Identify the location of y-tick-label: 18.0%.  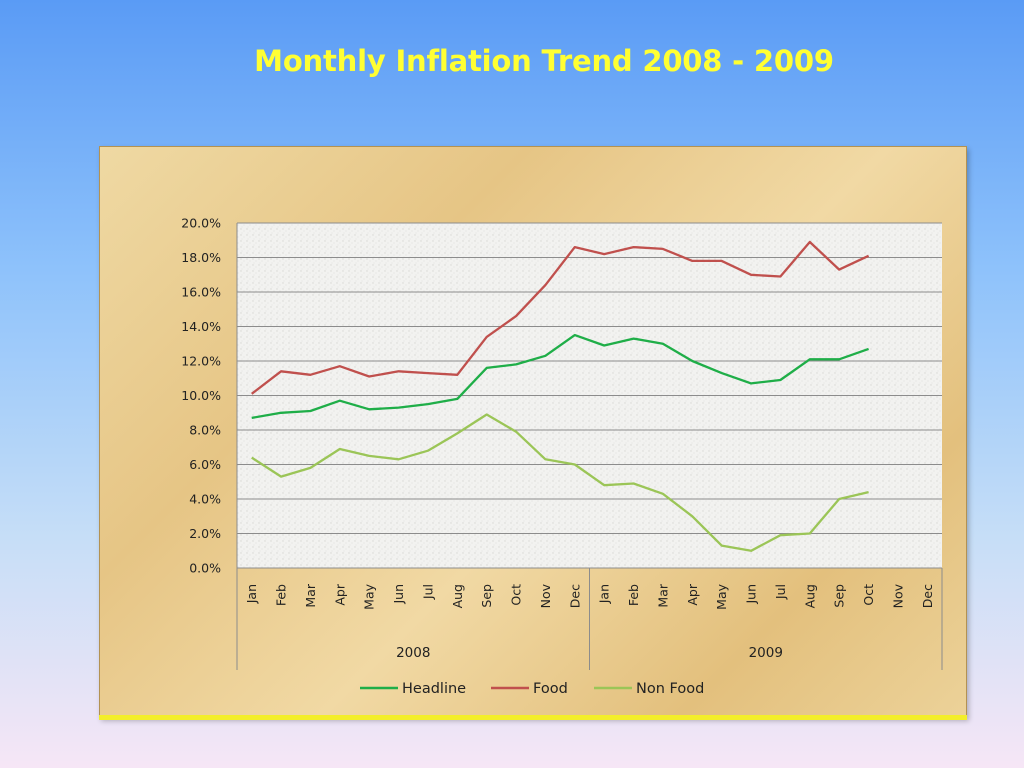
(201, 257).